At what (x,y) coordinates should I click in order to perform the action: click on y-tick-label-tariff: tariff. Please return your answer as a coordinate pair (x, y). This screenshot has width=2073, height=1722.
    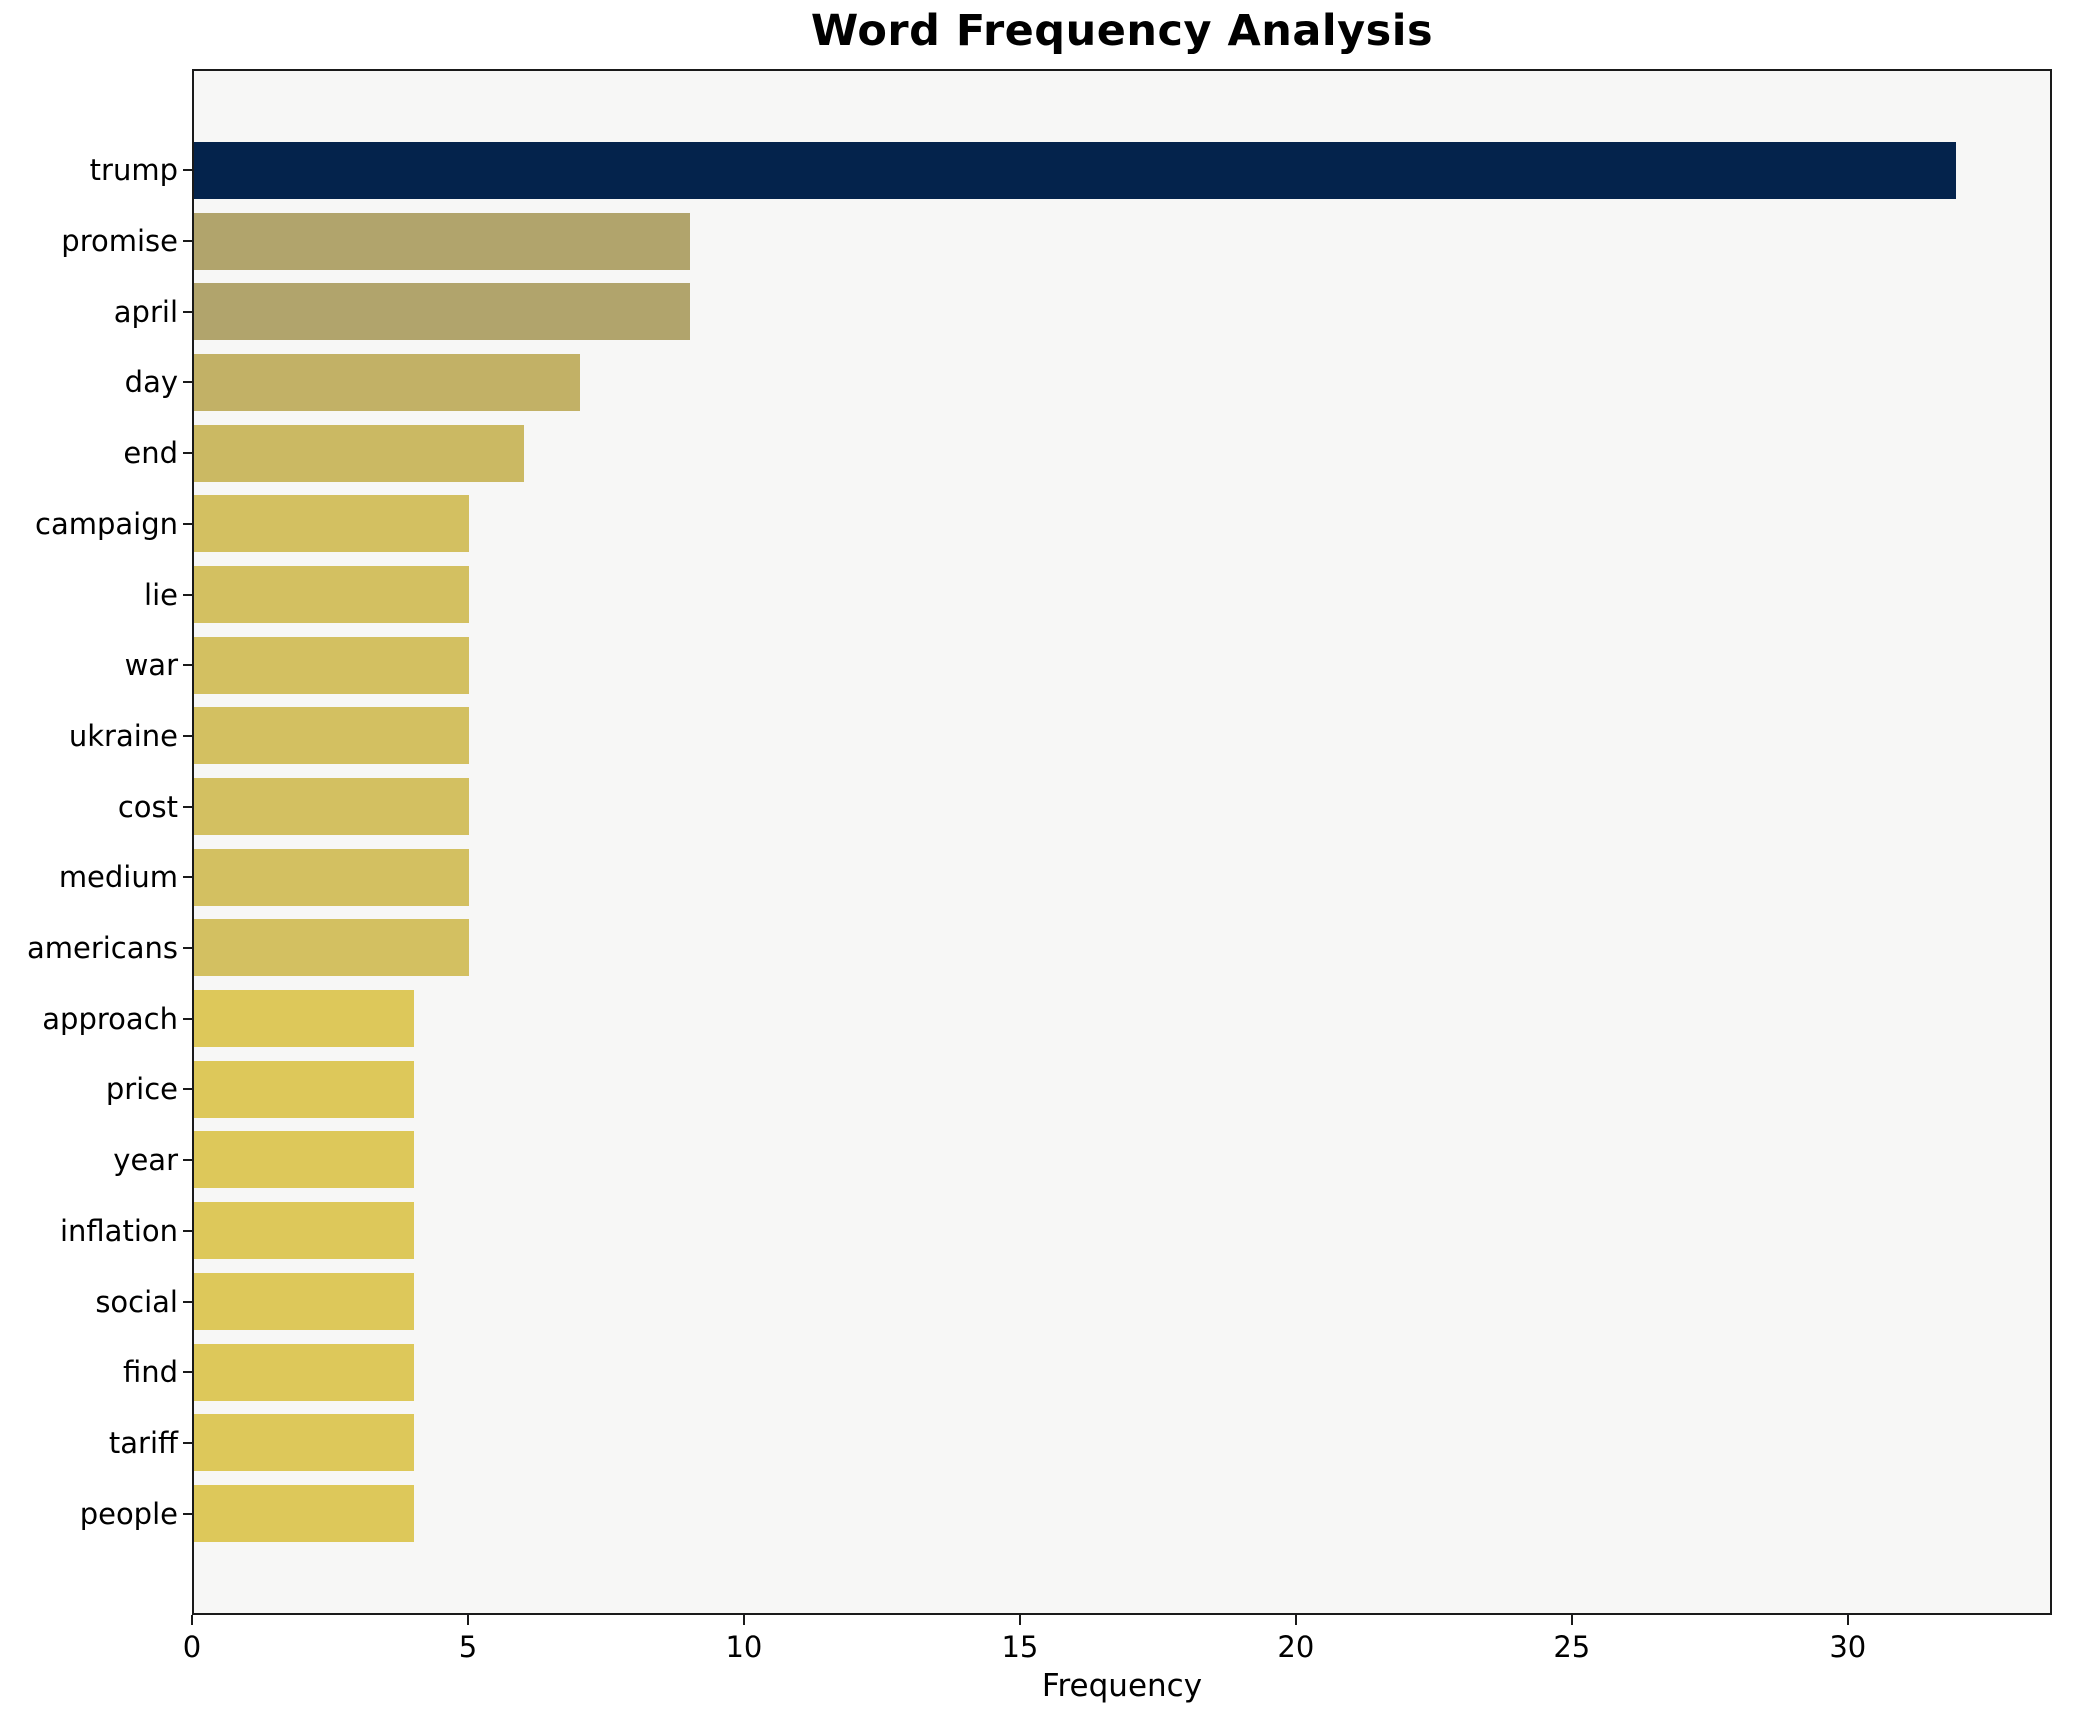
    Looking at the image, I should click on (143, 1442).